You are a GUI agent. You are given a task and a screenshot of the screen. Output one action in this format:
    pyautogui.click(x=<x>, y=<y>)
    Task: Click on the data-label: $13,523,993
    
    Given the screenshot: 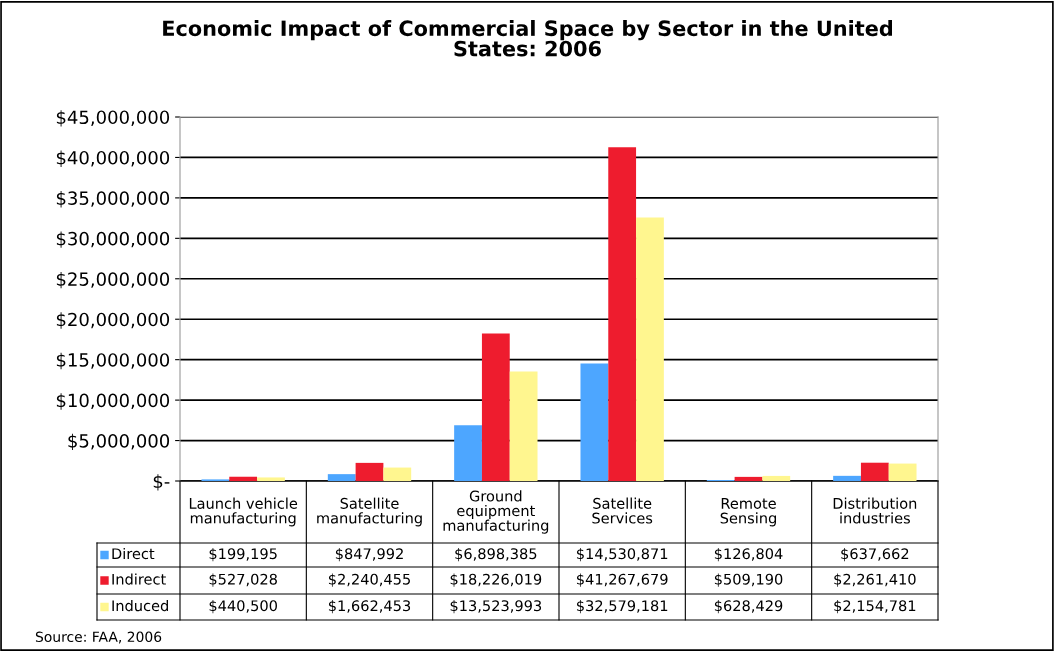 What is the action you would take?
    pyautogui.click(x=496, y=606)
    